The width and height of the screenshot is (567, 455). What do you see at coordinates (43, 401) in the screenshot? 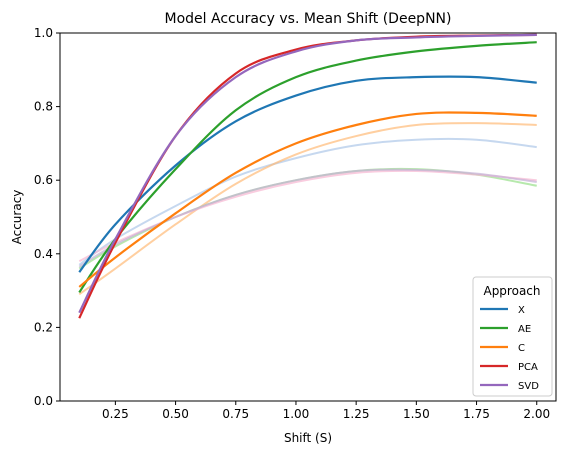
I see `y-tick-label: 0.0` at bounding box center [43, 401].